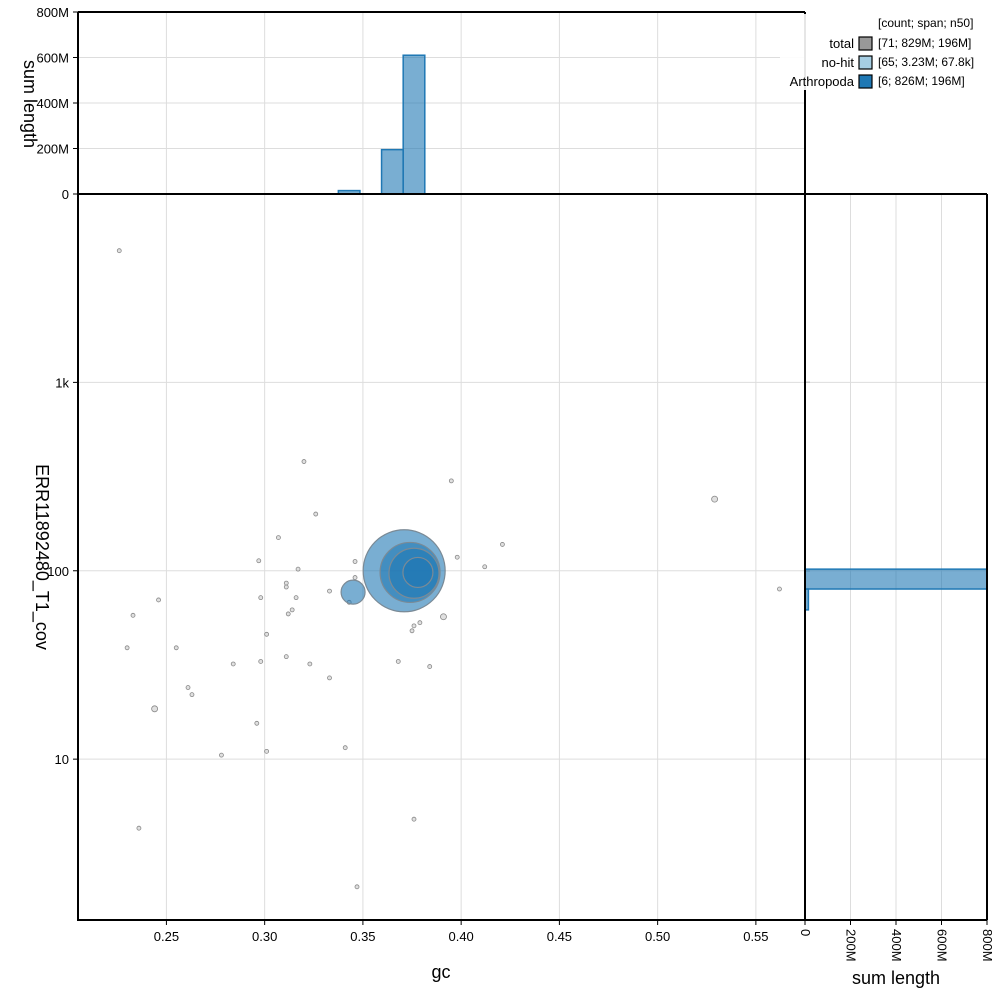  Describe the element at coordinates (52, 58) in the screenshot. I see `top-y-tick-label: 600M` at that location.